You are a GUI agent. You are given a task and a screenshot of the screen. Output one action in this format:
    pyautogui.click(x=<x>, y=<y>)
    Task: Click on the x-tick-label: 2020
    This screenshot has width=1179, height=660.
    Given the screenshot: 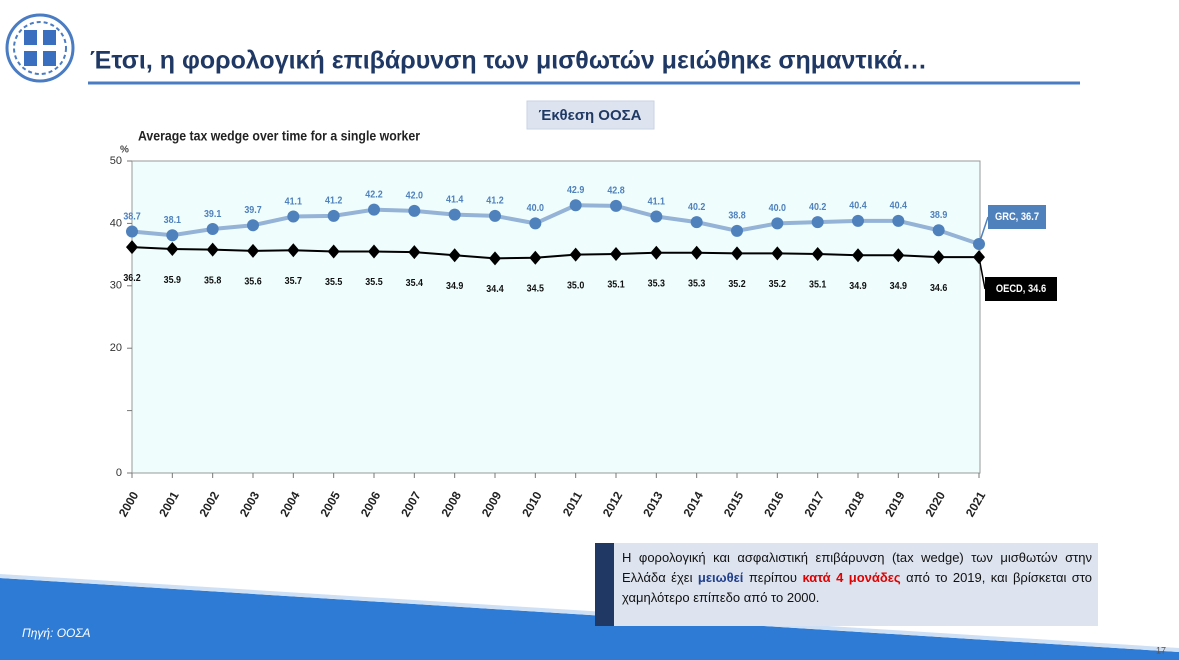 What is the action you would take?
    pyautogui.click(x=936, y=504)
    